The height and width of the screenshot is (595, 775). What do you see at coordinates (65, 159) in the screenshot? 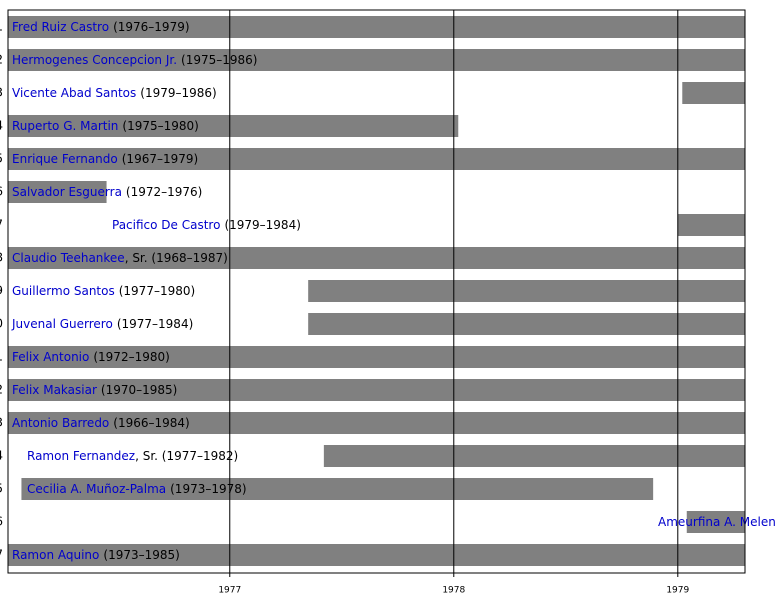
I see `person-name: Enrique Fernando` at bounding box center [65, 159].